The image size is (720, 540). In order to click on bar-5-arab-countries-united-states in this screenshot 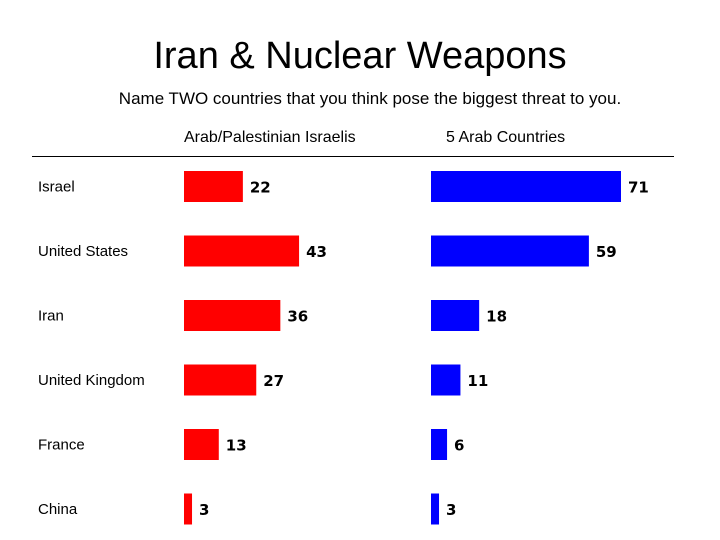, I will do `click(510, 251)`.